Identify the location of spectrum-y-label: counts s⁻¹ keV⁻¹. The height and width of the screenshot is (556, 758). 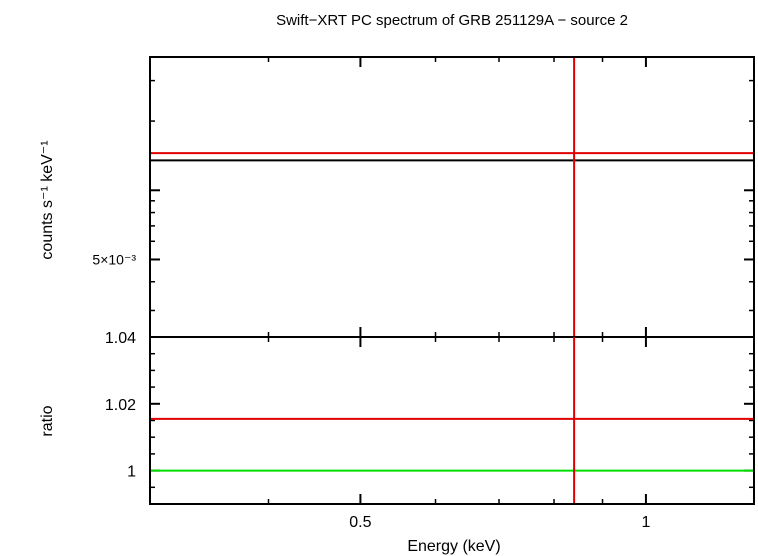
(47, 199).